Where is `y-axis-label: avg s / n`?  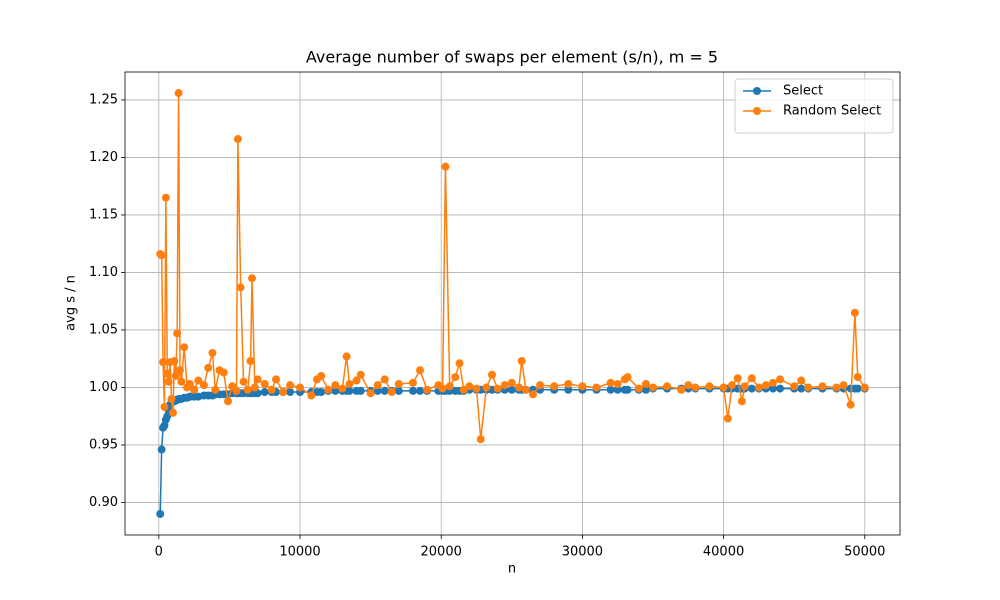 y-axis-label: avg s / n is located at coordinates (71, 303).